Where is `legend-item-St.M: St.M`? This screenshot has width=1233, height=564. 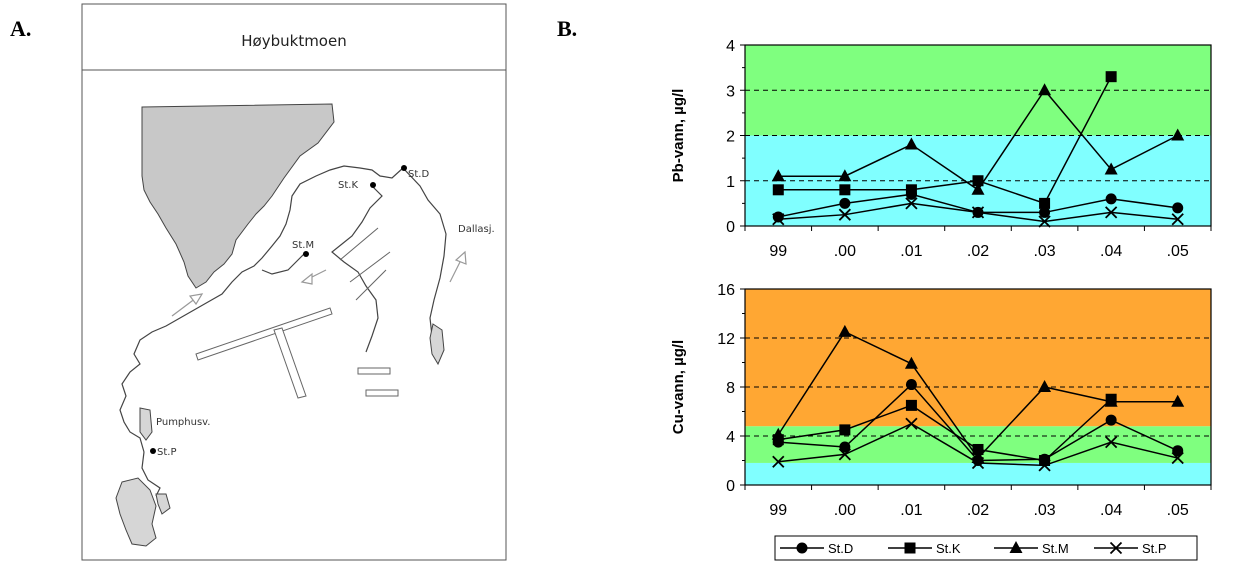
legend-item-St.M: St.M is located at coordinates (1031, 548).